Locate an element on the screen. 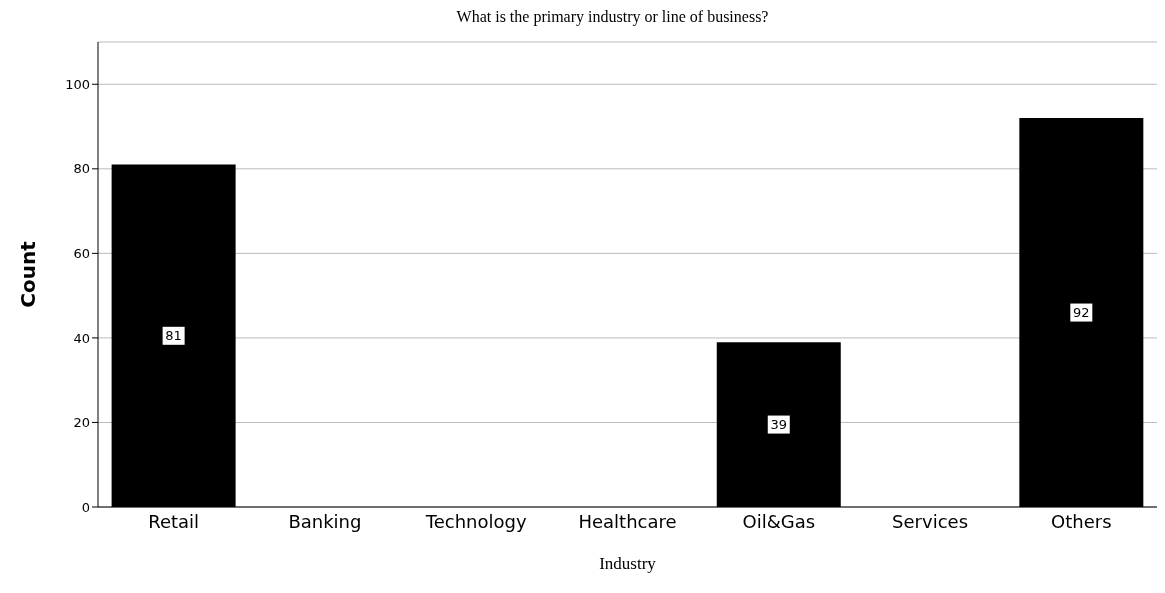 The height and width of the screenshot is (593, 1165). x-tick-label: Others is located at coordinates (1081, 521).